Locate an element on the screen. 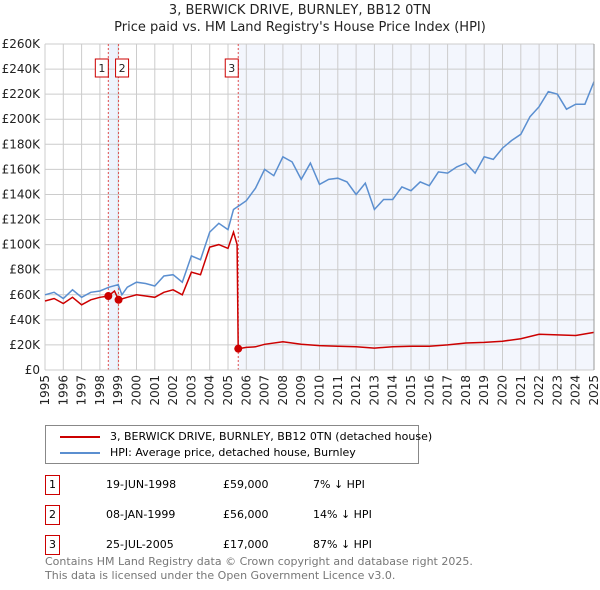  y-tick-label: £220K is located at coordinates (22, 94).